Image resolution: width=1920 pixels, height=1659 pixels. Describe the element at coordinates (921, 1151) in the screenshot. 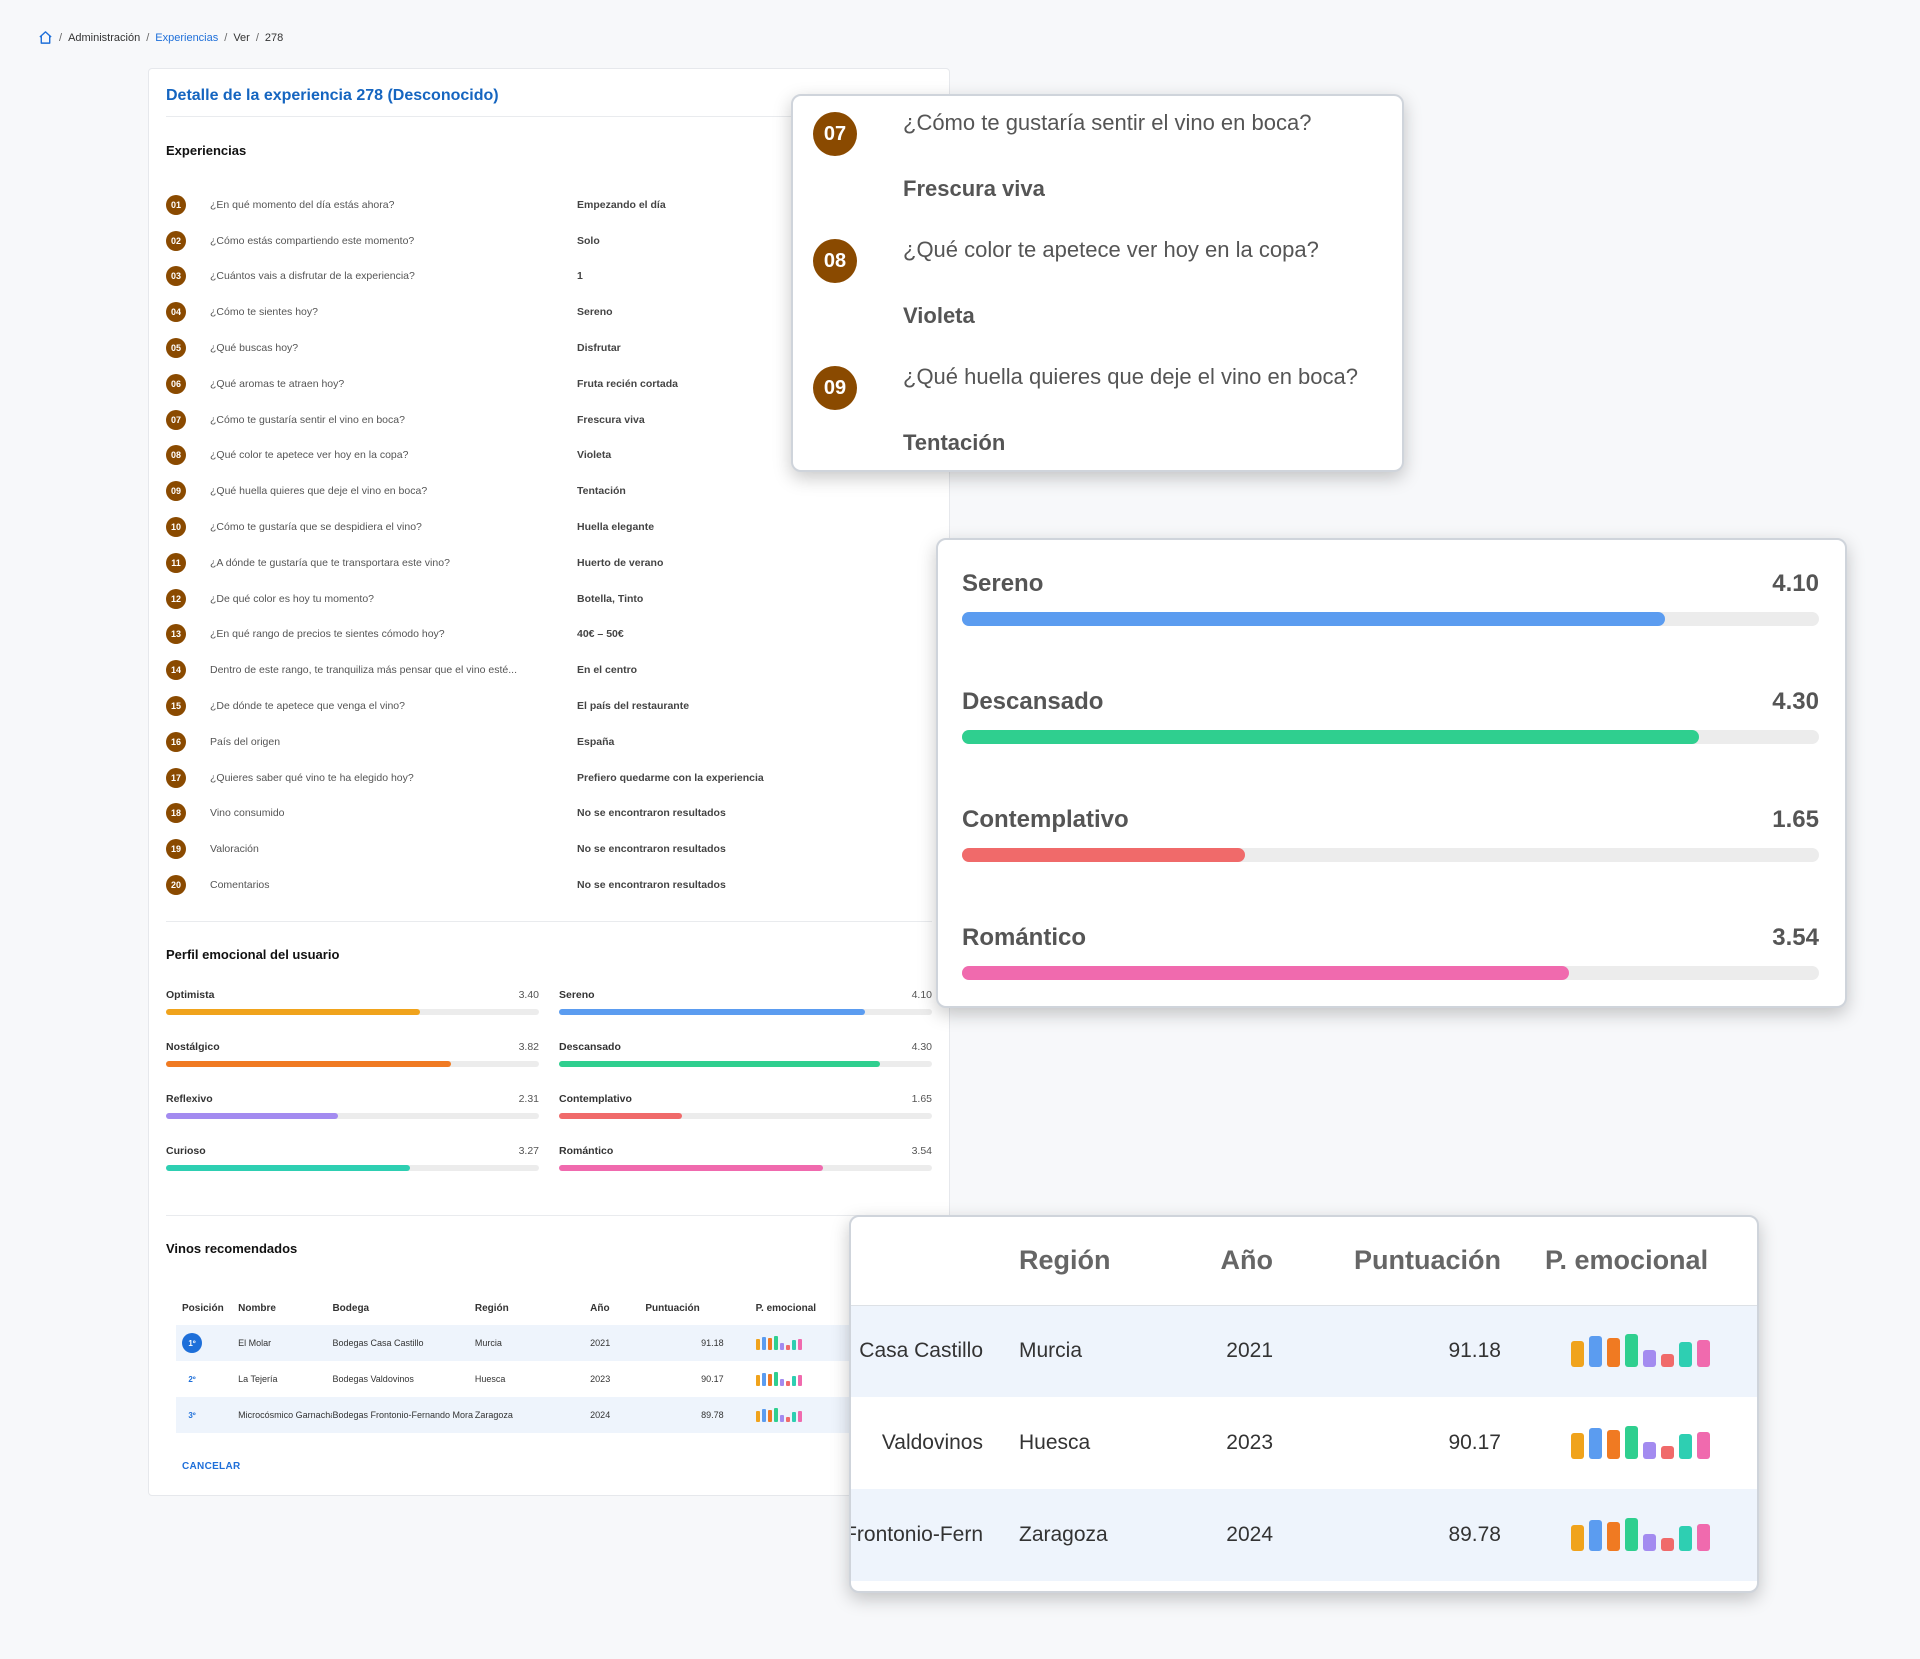

I see `emotion-value: 3.54` at that location.